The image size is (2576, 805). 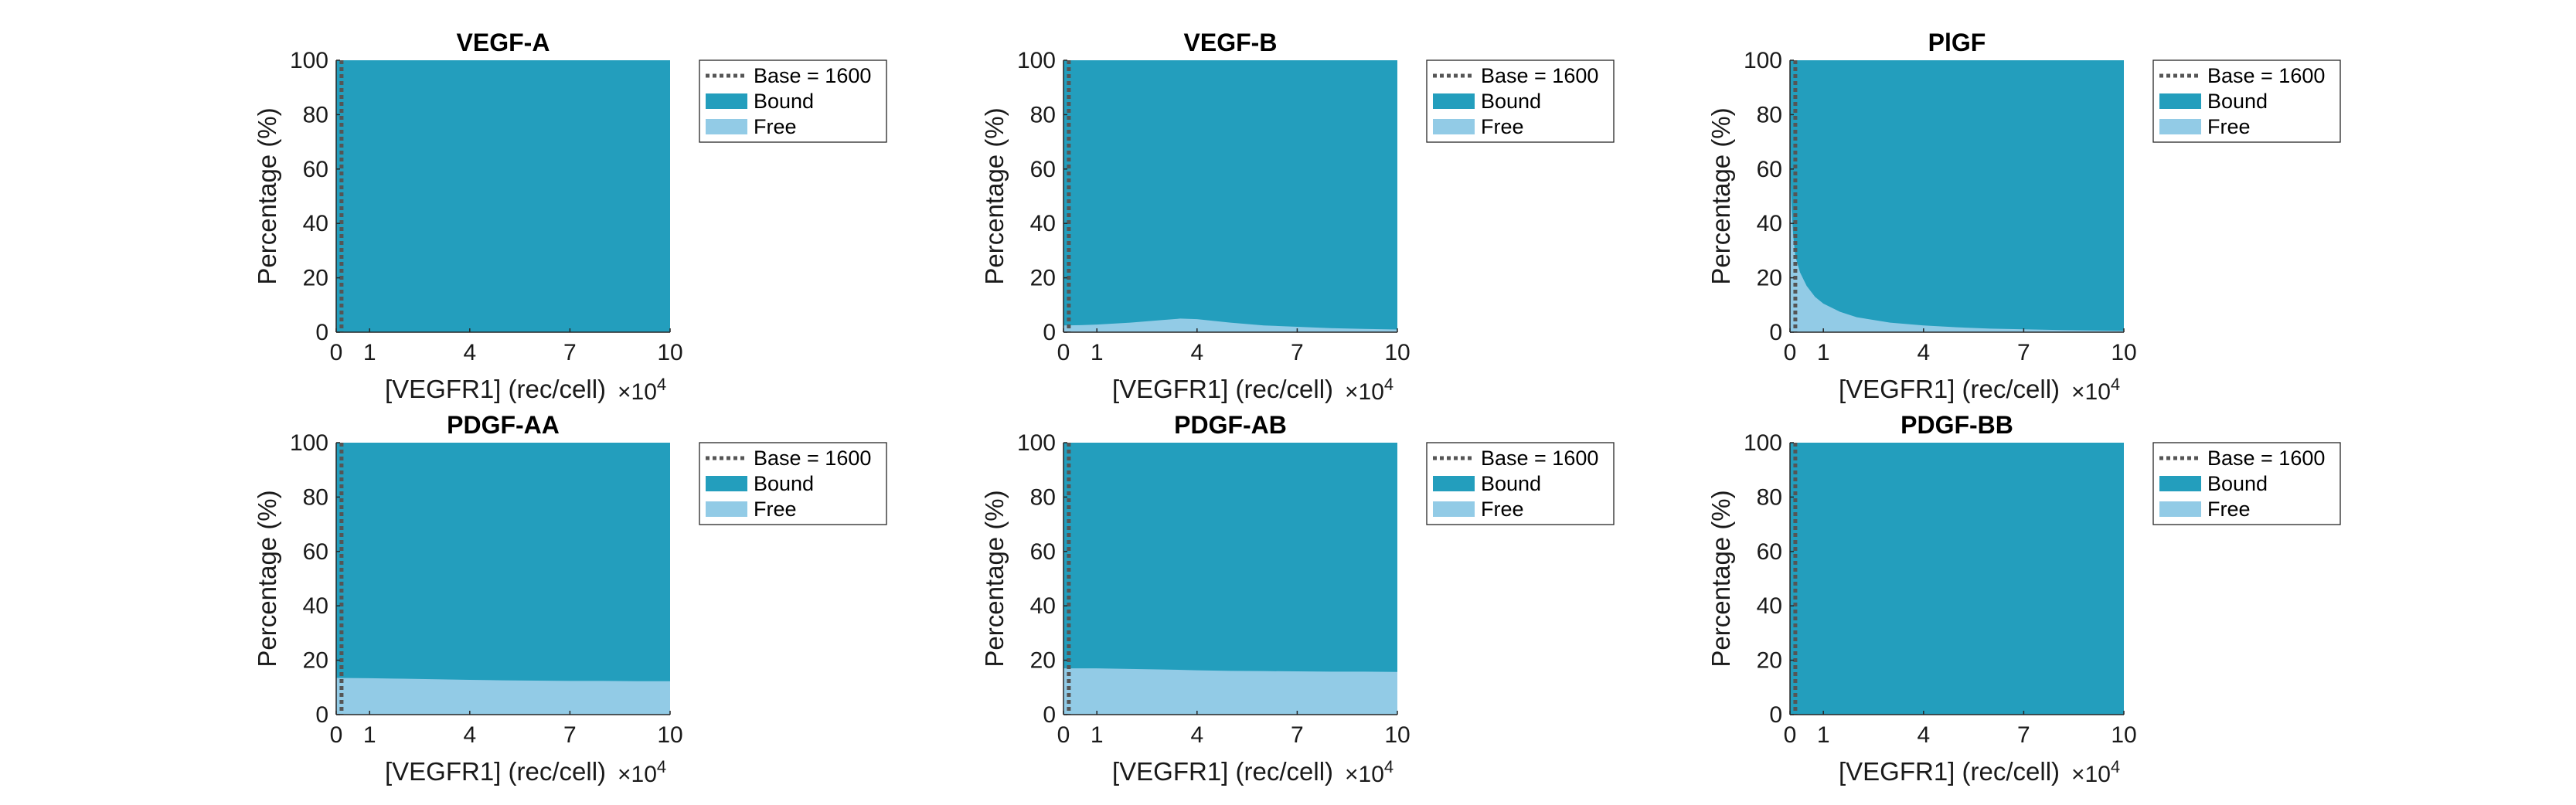 What do you see at coordinates (1769, 661) in the screenshot?
I see `y-tick-label: 20` at bounding box center [1769, 661].